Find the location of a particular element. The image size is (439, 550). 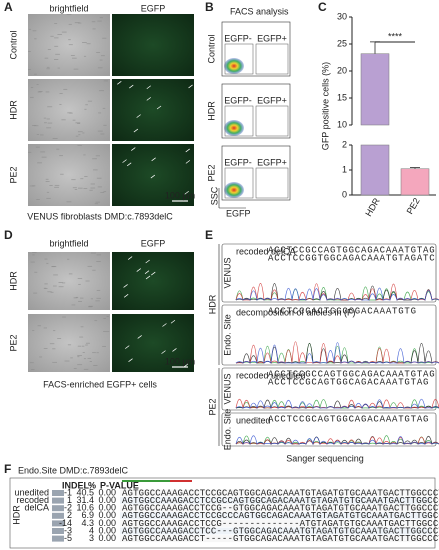

table-cell: -3 is located at coordinates (68, 530).